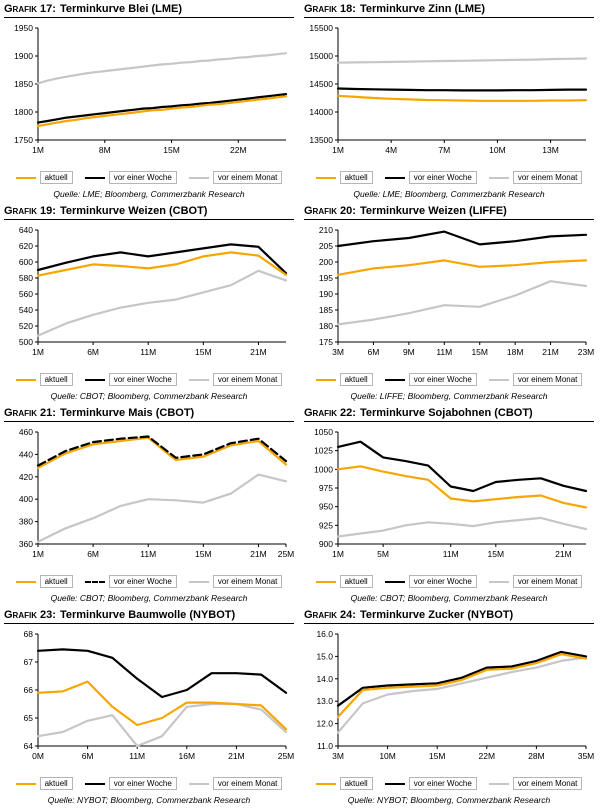  What do you see at coordinates (26, 432) in the screenshot?
I see `y-tick-label: 460` at bounding box center [26, 432].